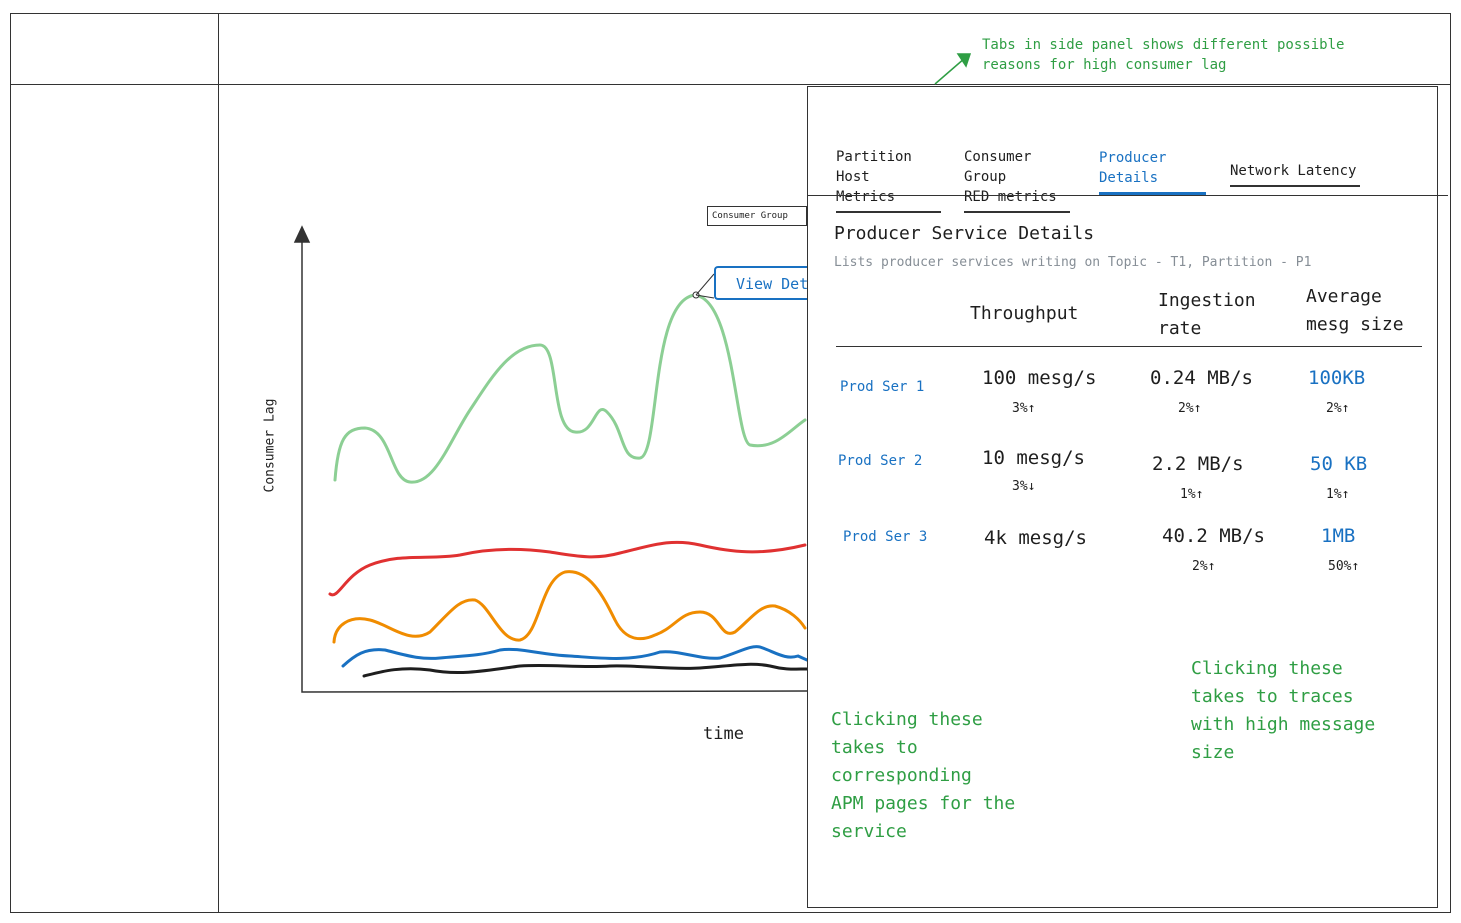  What do you see at coordinates (923, 803) in the screenshot?
I see `apm-note-line: APM pages for the` at bounding box center [923, 803].